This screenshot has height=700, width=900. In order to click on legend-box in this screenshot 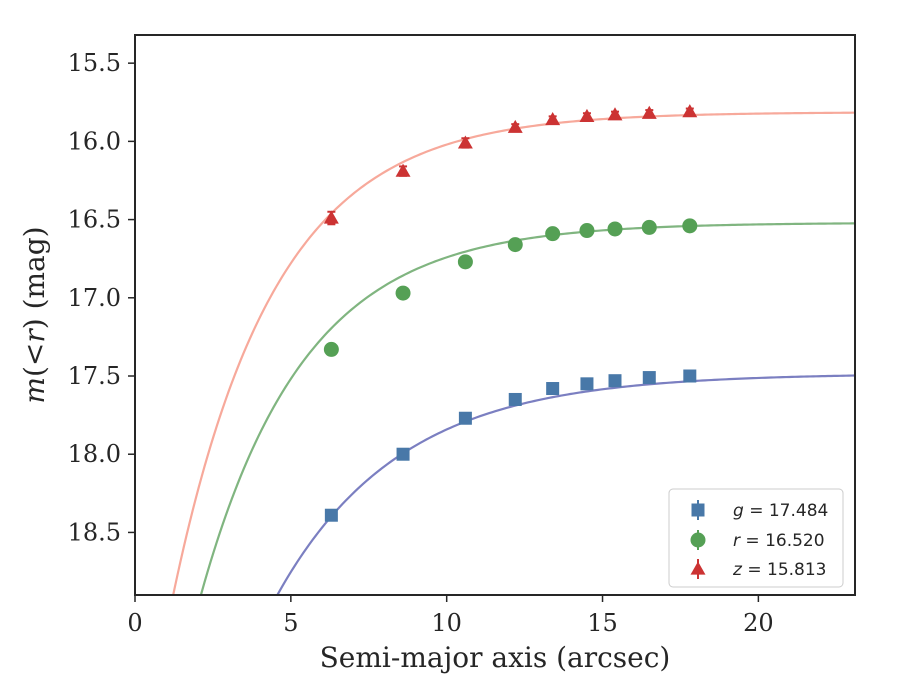, I will do `click(756, 538)`.